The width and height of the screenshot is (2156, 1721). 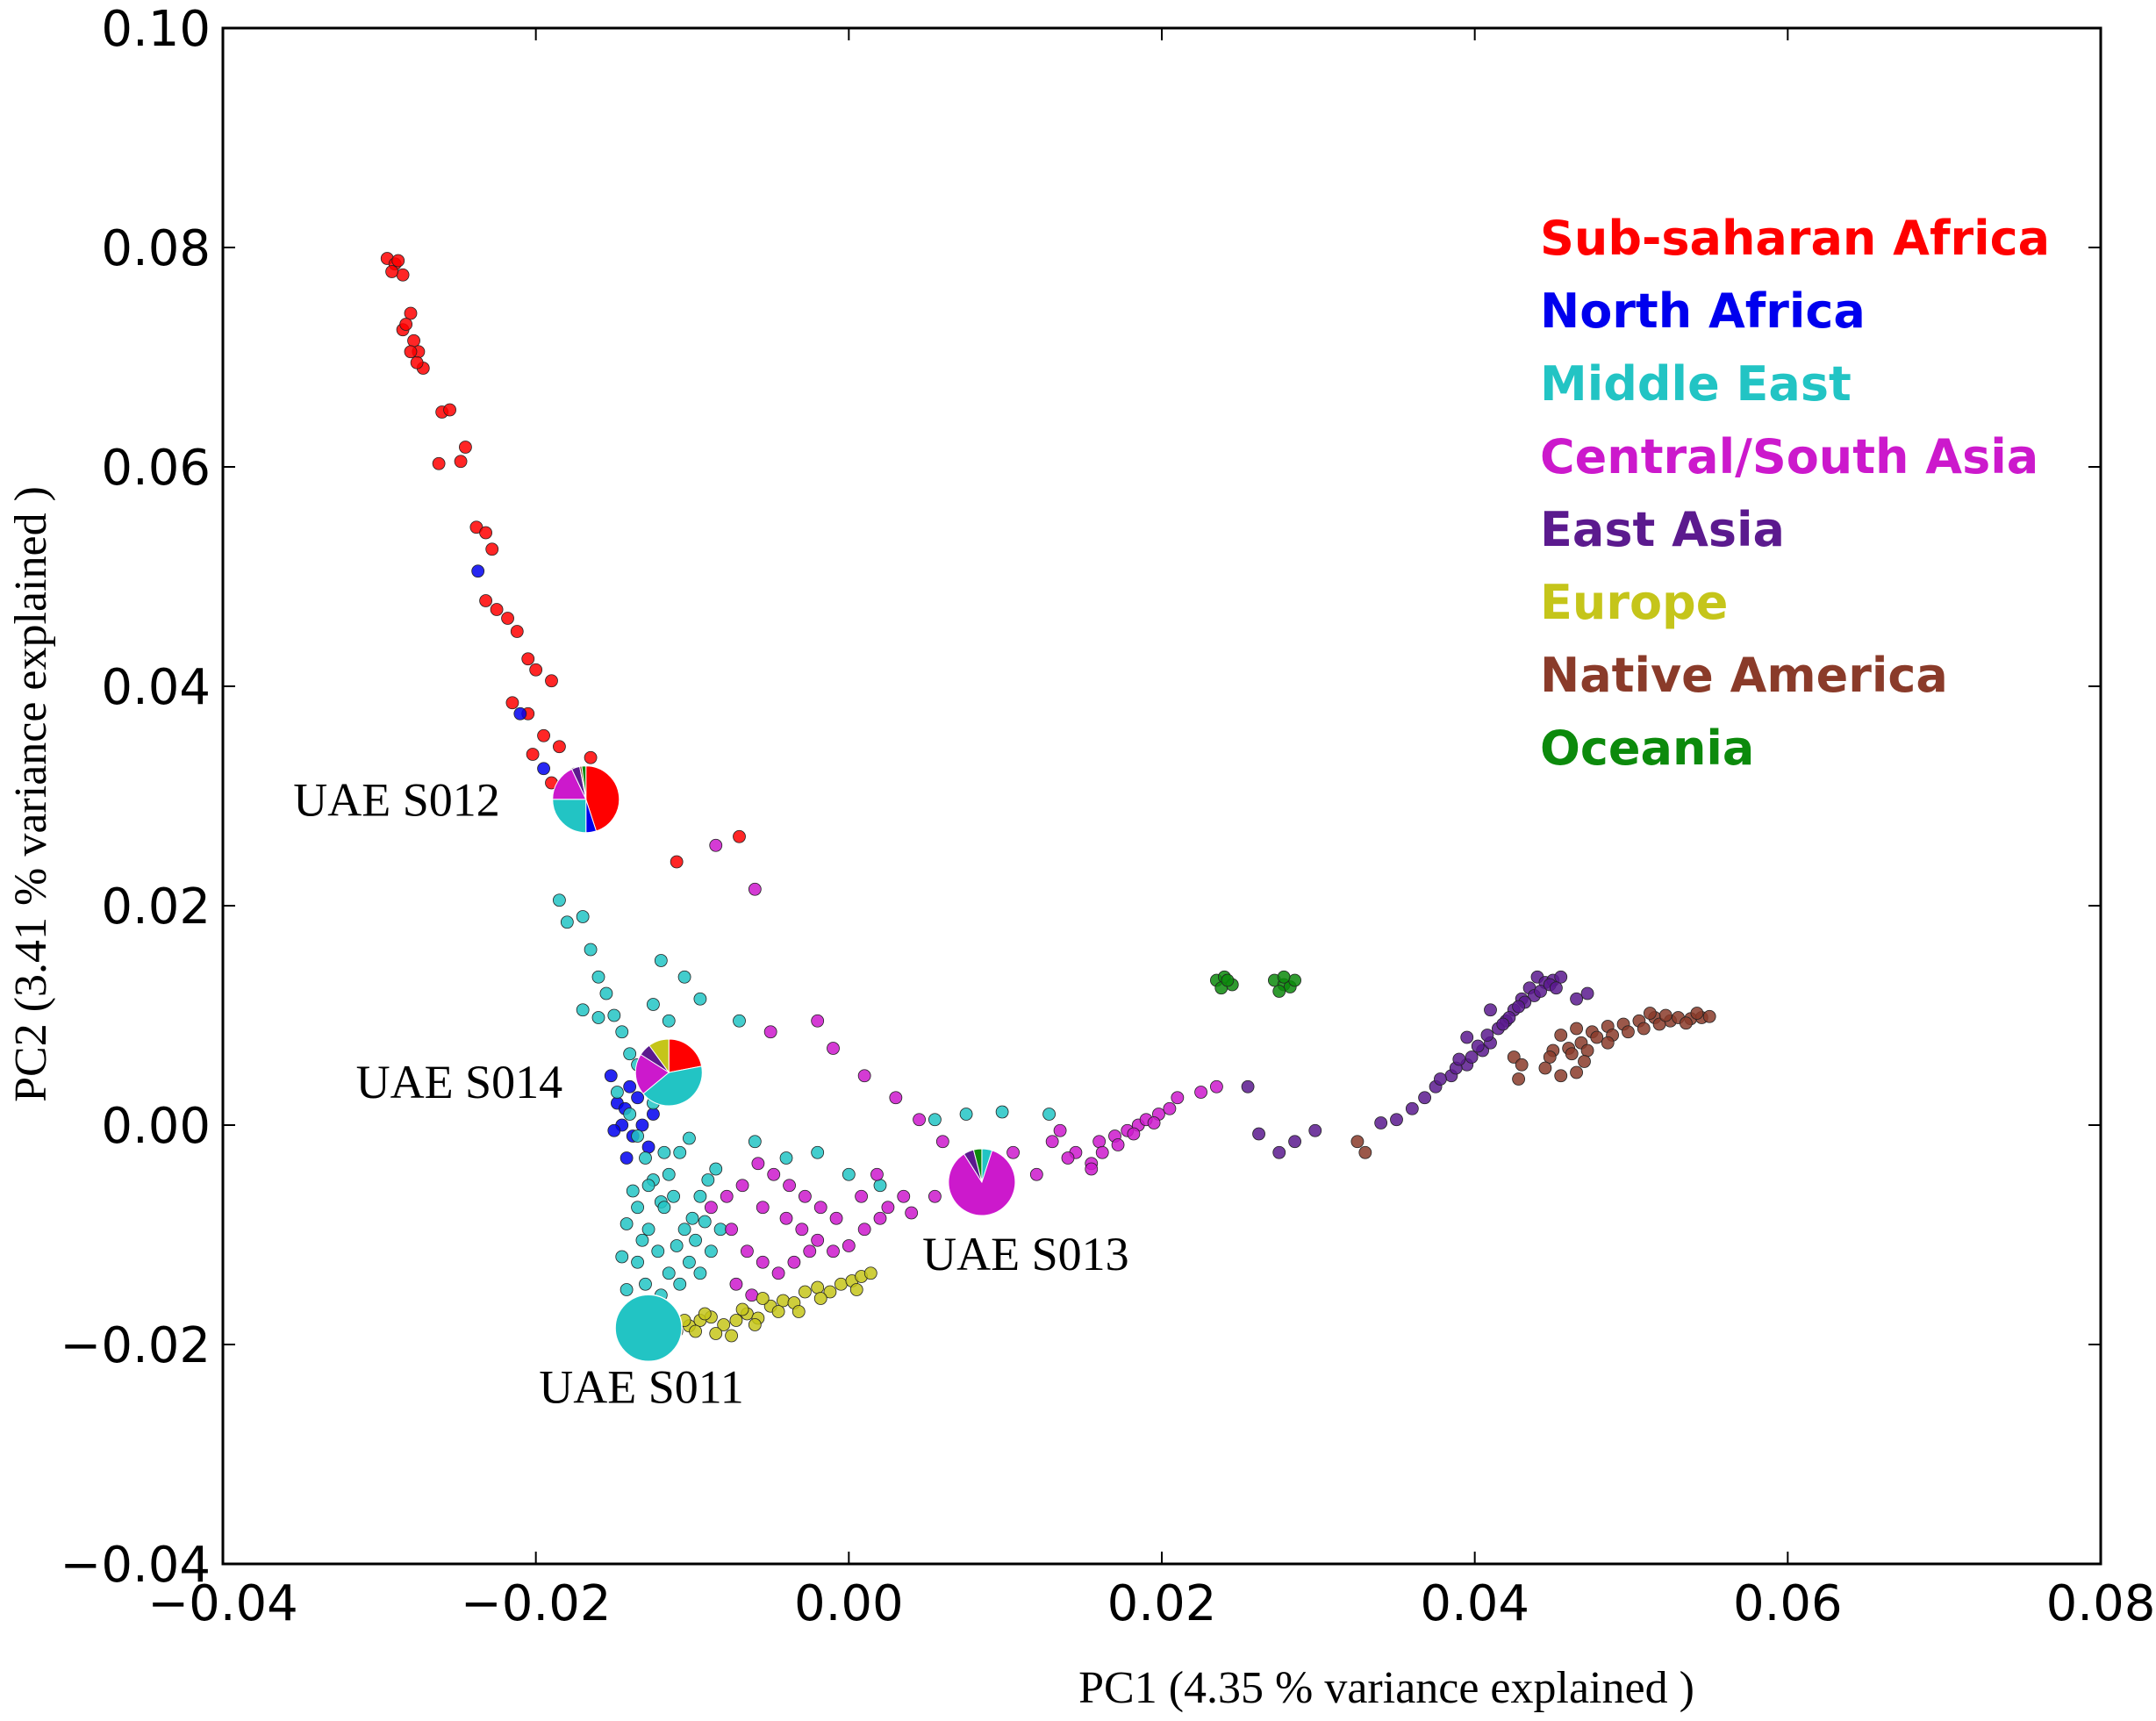 I want to click on y-tick-label: 0.08, so click(x=156, y=248).